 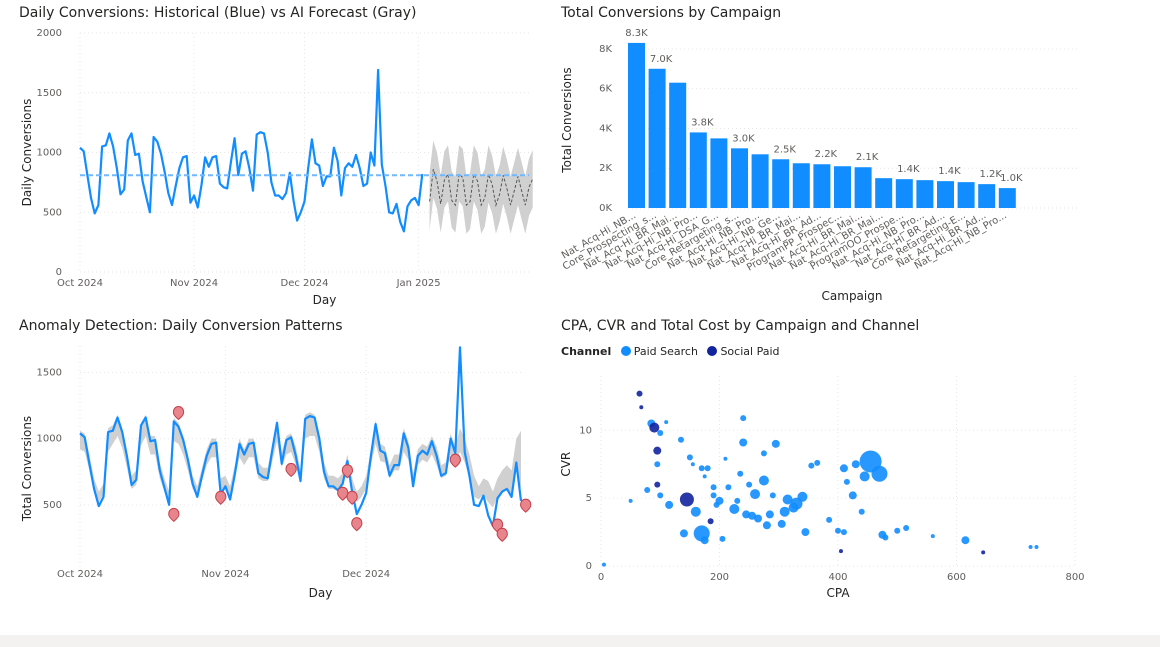 I want to click on legend-item-social-paid: Social Paid, so click(x=743, y=351).